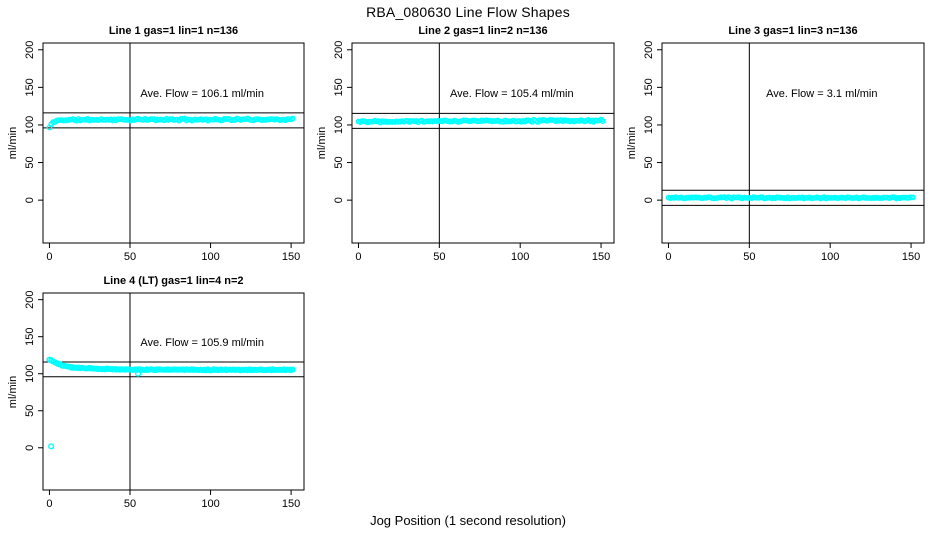  I want to click on x-axis-label: Jog Position (1 second resolution), so click(468, 520).